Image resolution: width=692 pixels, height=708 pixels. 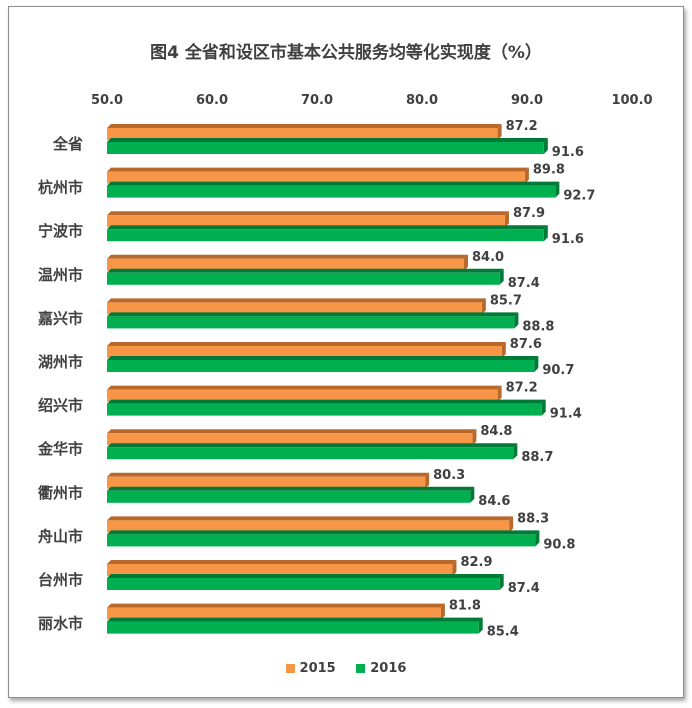 What do you see at coordinates (558, 370) in the screenshot?
I see `value-label: 90.7` at bounding box center [558, 370].